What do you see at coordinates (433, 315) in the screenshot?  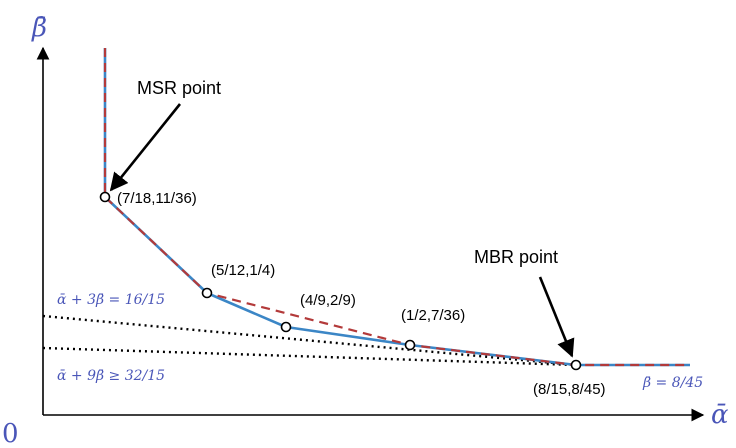 I see `point-label-4: (1/2,7/36)` at bounding box center [433, 315].